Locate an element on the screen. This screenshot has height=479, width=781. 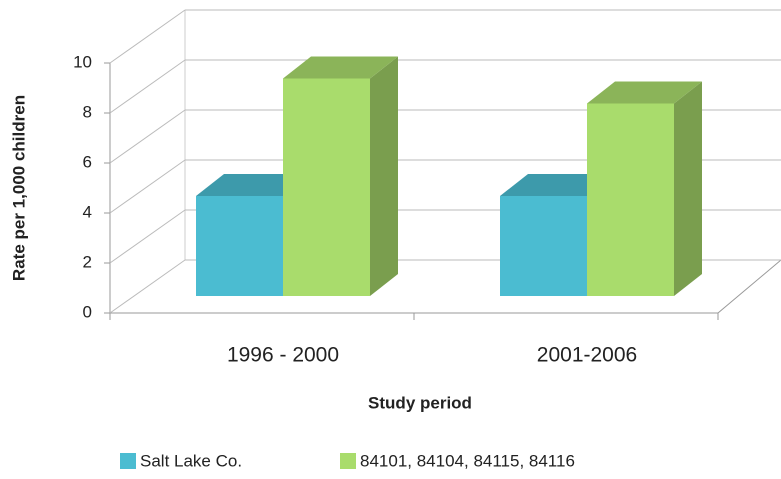
x-tick-label: 2001-2006 is located at coordinates (587, 355).